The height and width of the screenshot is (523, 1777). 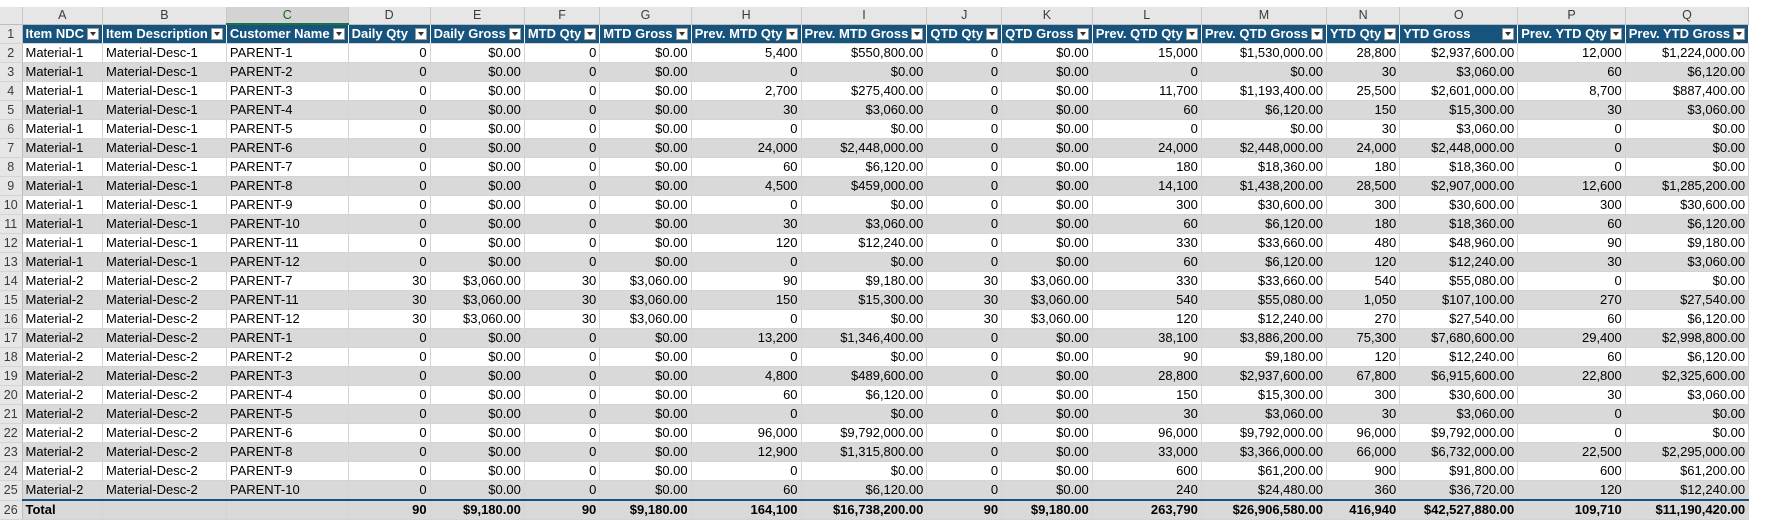 I want to click on table-cell: $27,540.00, so click(x=1687, y=300).